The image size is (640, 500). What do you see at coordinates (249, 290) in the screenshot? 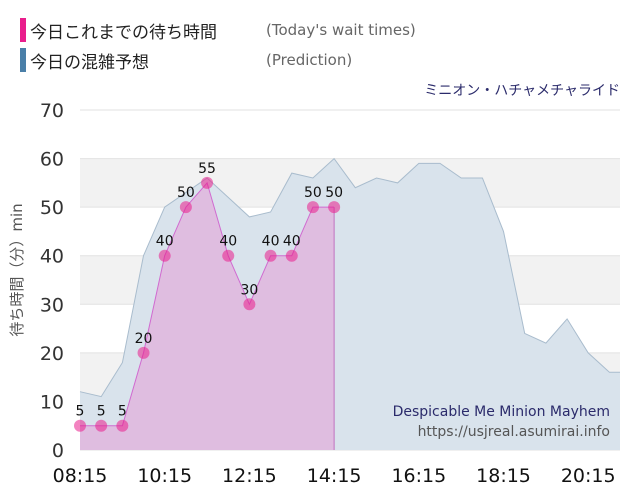
I see `data-label: 30` at bounding box center [249, 290].